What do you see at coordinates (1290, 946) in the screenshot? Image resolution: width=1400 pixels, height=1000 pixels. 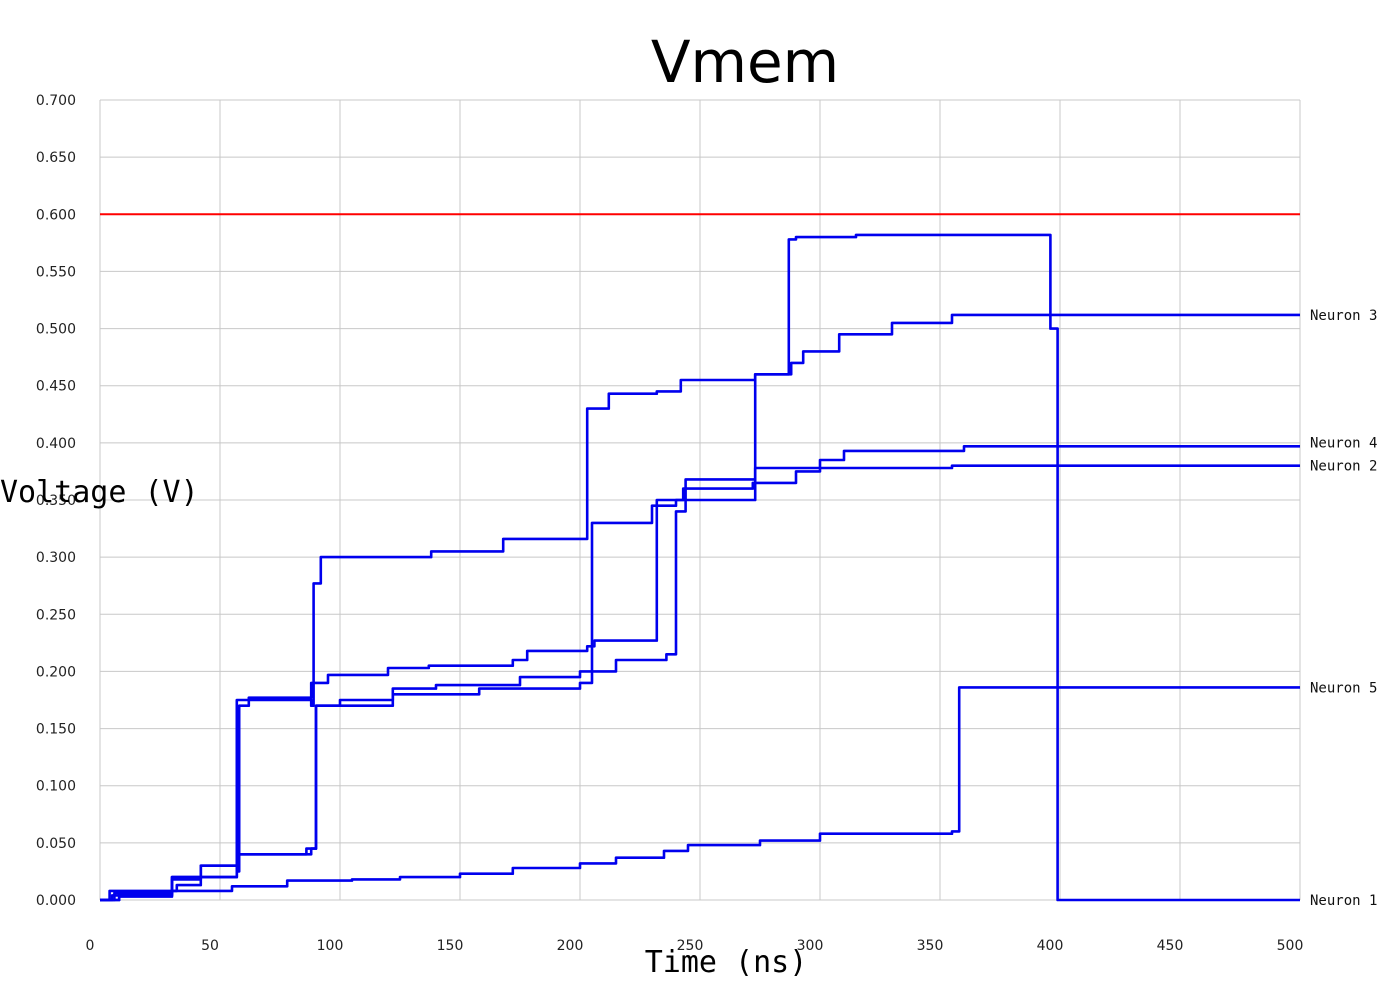 I see `x-tick-label: 500` at bounding box center [1290, 946].